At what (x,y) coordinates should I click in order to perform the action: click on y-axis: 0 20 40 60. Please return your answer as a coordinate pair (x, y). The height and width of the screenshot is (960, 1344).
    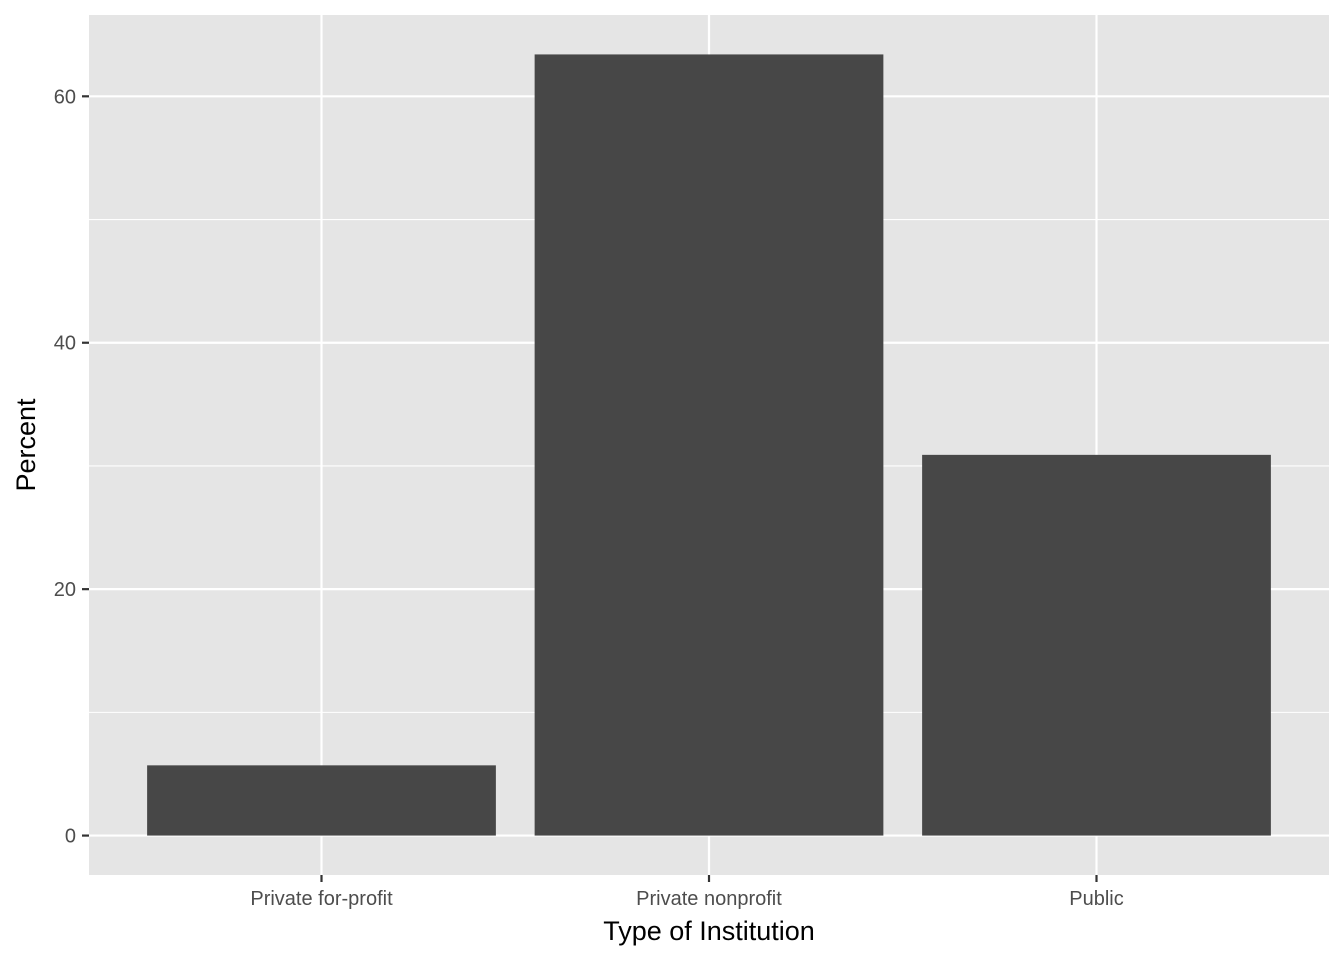
    Looking at the image, I should click on (71, 467).